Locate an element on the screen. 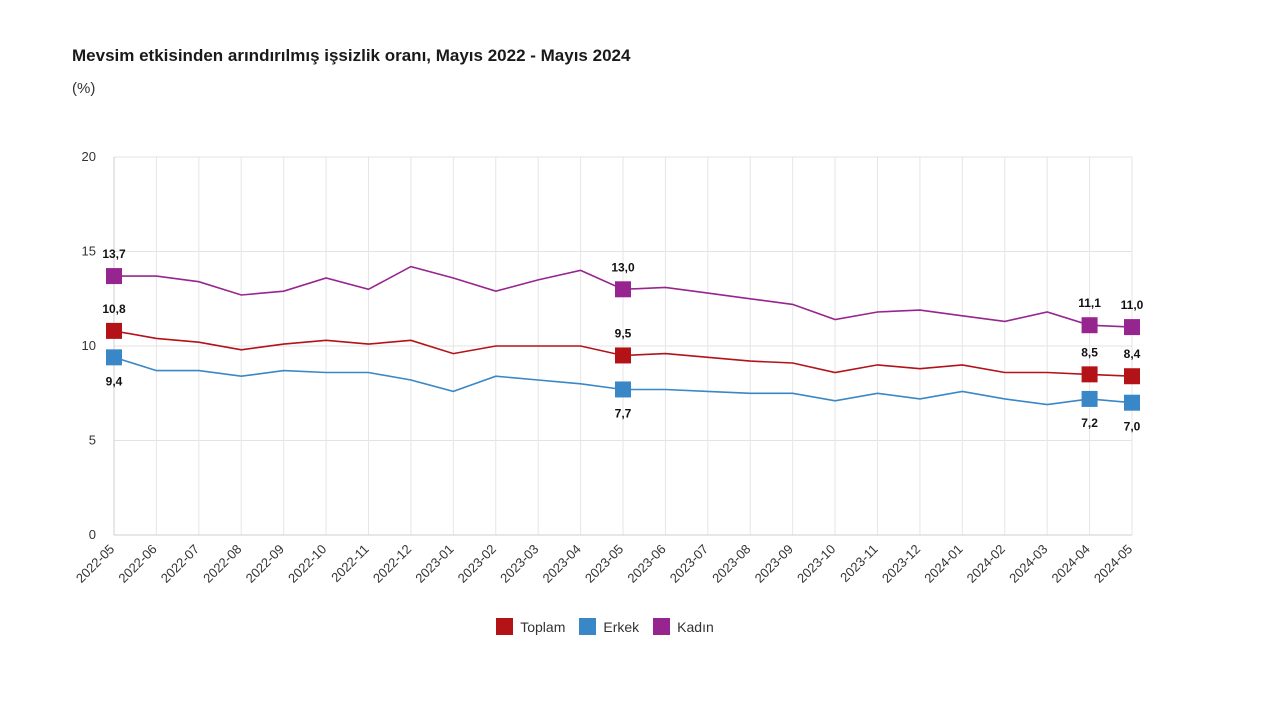 This screenshot has width=1280, height=720. x-tick-label: 2023-05 is located at coordinates (604, 563).